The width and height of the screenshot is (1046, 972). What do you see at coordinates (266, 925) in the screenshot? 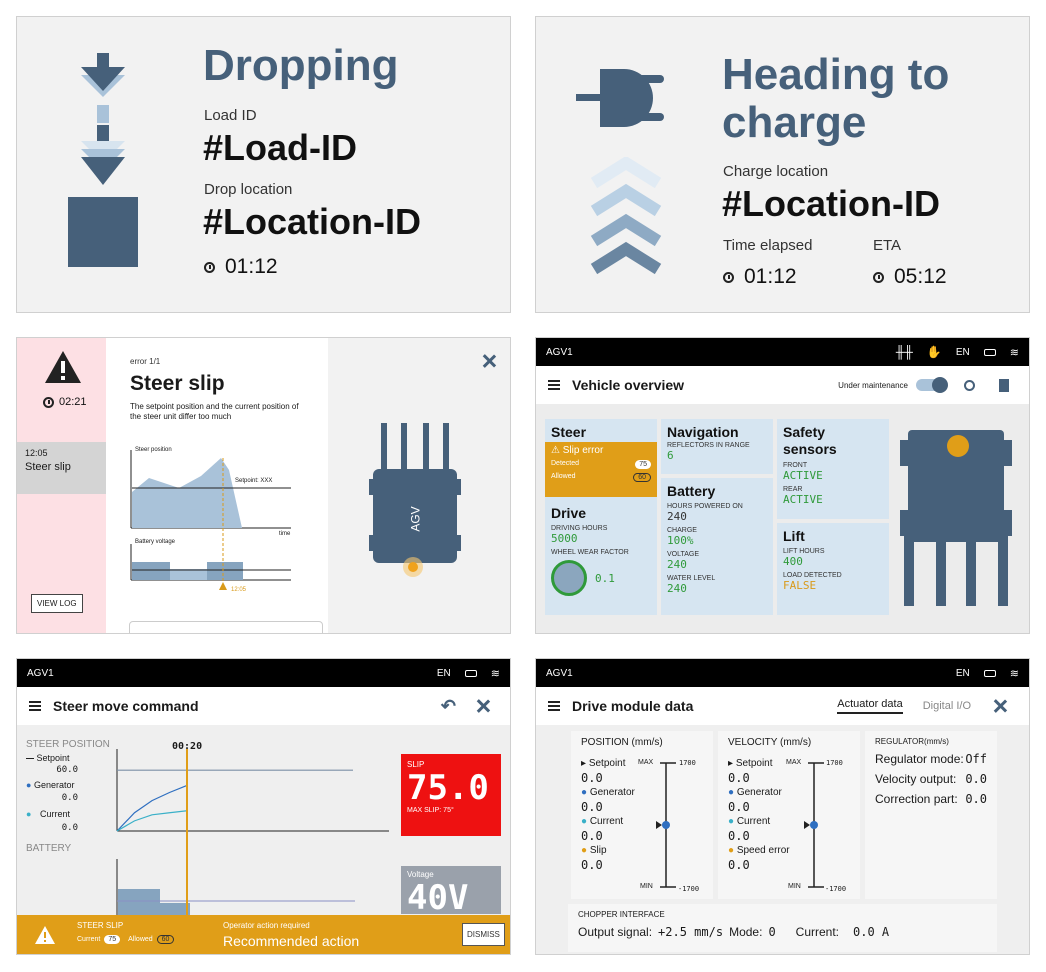
I see `operator-action-label: Operator action required` at bounding box center [266, 925].